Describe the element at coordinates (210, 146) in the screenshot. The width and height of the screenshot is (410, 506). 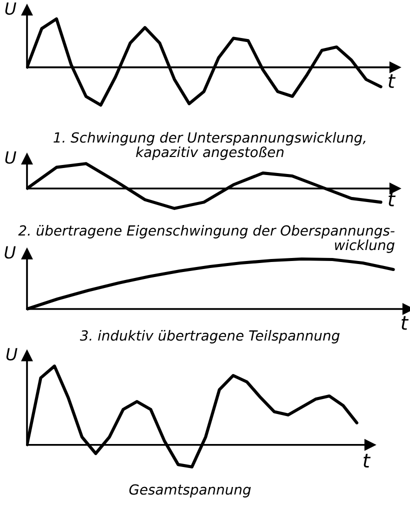
I see `text: 1. Schwingung der Unterspannungswicklung, kapazitiv angestoßen` at that location.